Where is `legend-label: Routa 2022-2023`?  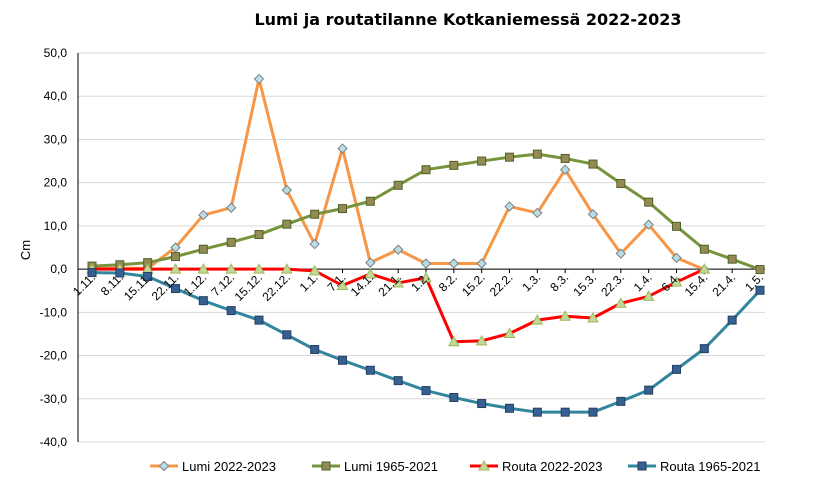
legend-label: Routa 2022-2023 is located at coordinates (552, 466).